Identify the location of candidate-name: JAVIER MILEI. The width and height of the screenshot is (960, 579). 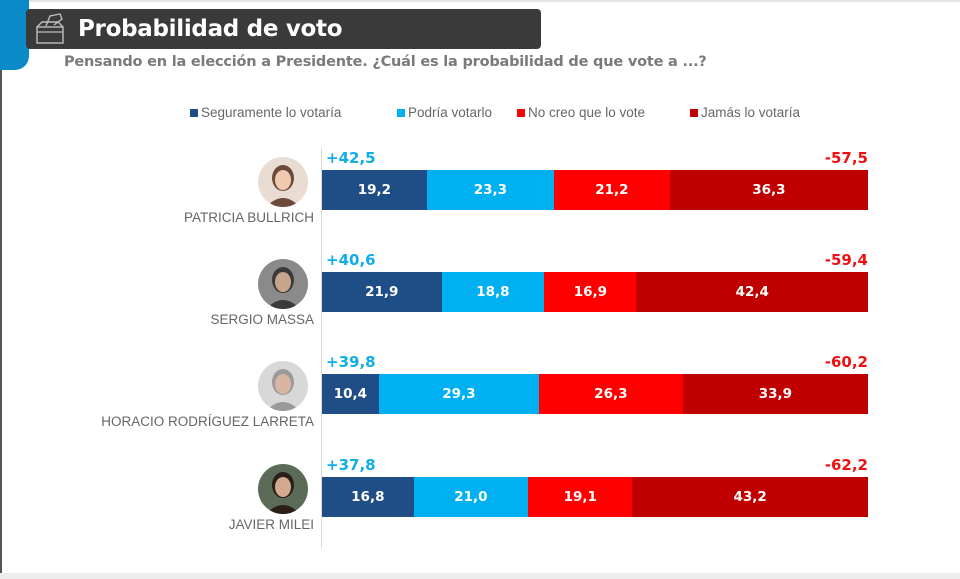
(271, 524).